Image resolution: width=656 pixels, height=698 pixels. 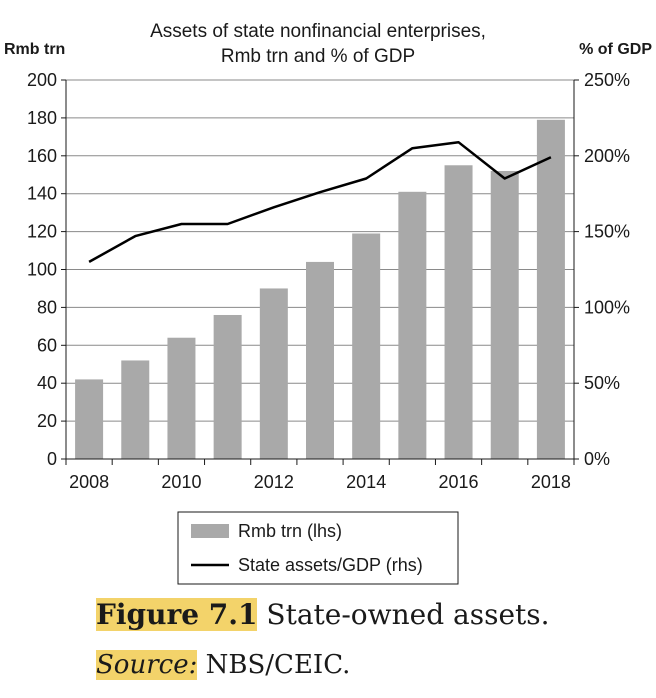 What do you see at coordinates (274, 665) in the screenshot?
I see `source-text: NBS/CEIC.` at bounding box center [274, 665].